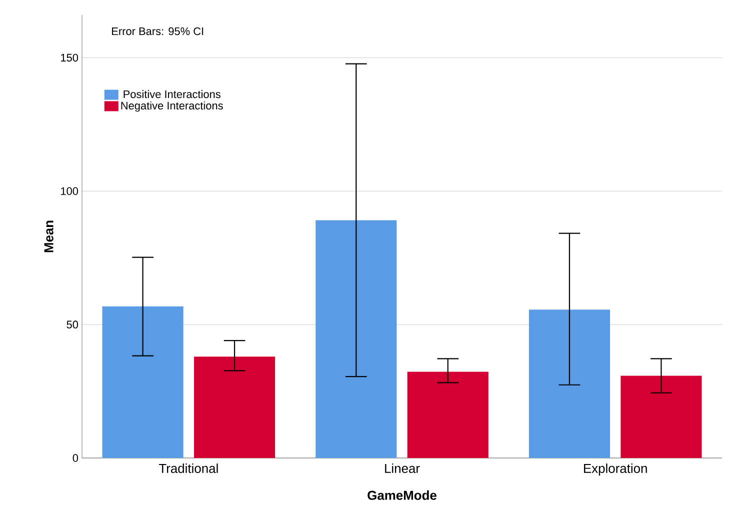 The height and width of the screenshot is (523, 734). I want to click on legend-label: Positive Interactions, so click(172, 94).